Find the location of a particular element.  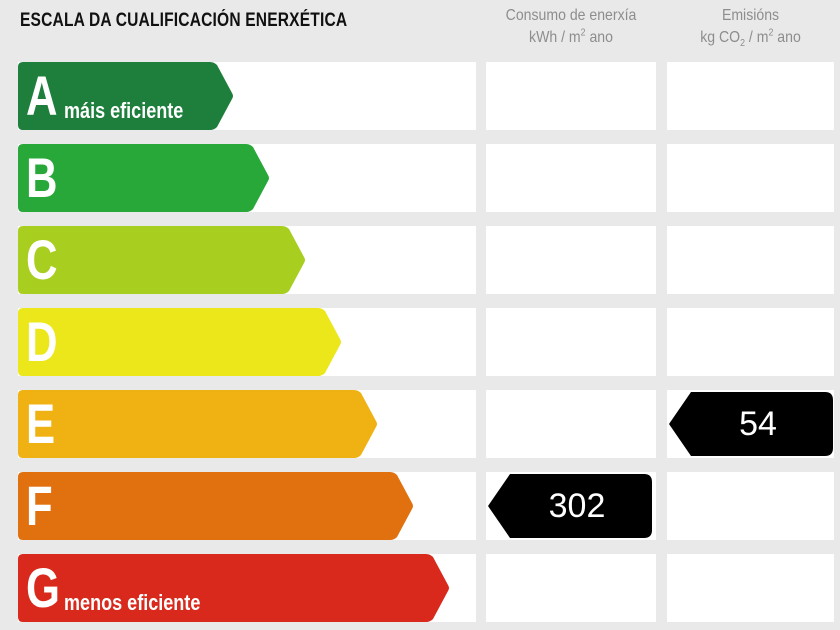

emissions-cell-d is located at coordinates (750, 342).